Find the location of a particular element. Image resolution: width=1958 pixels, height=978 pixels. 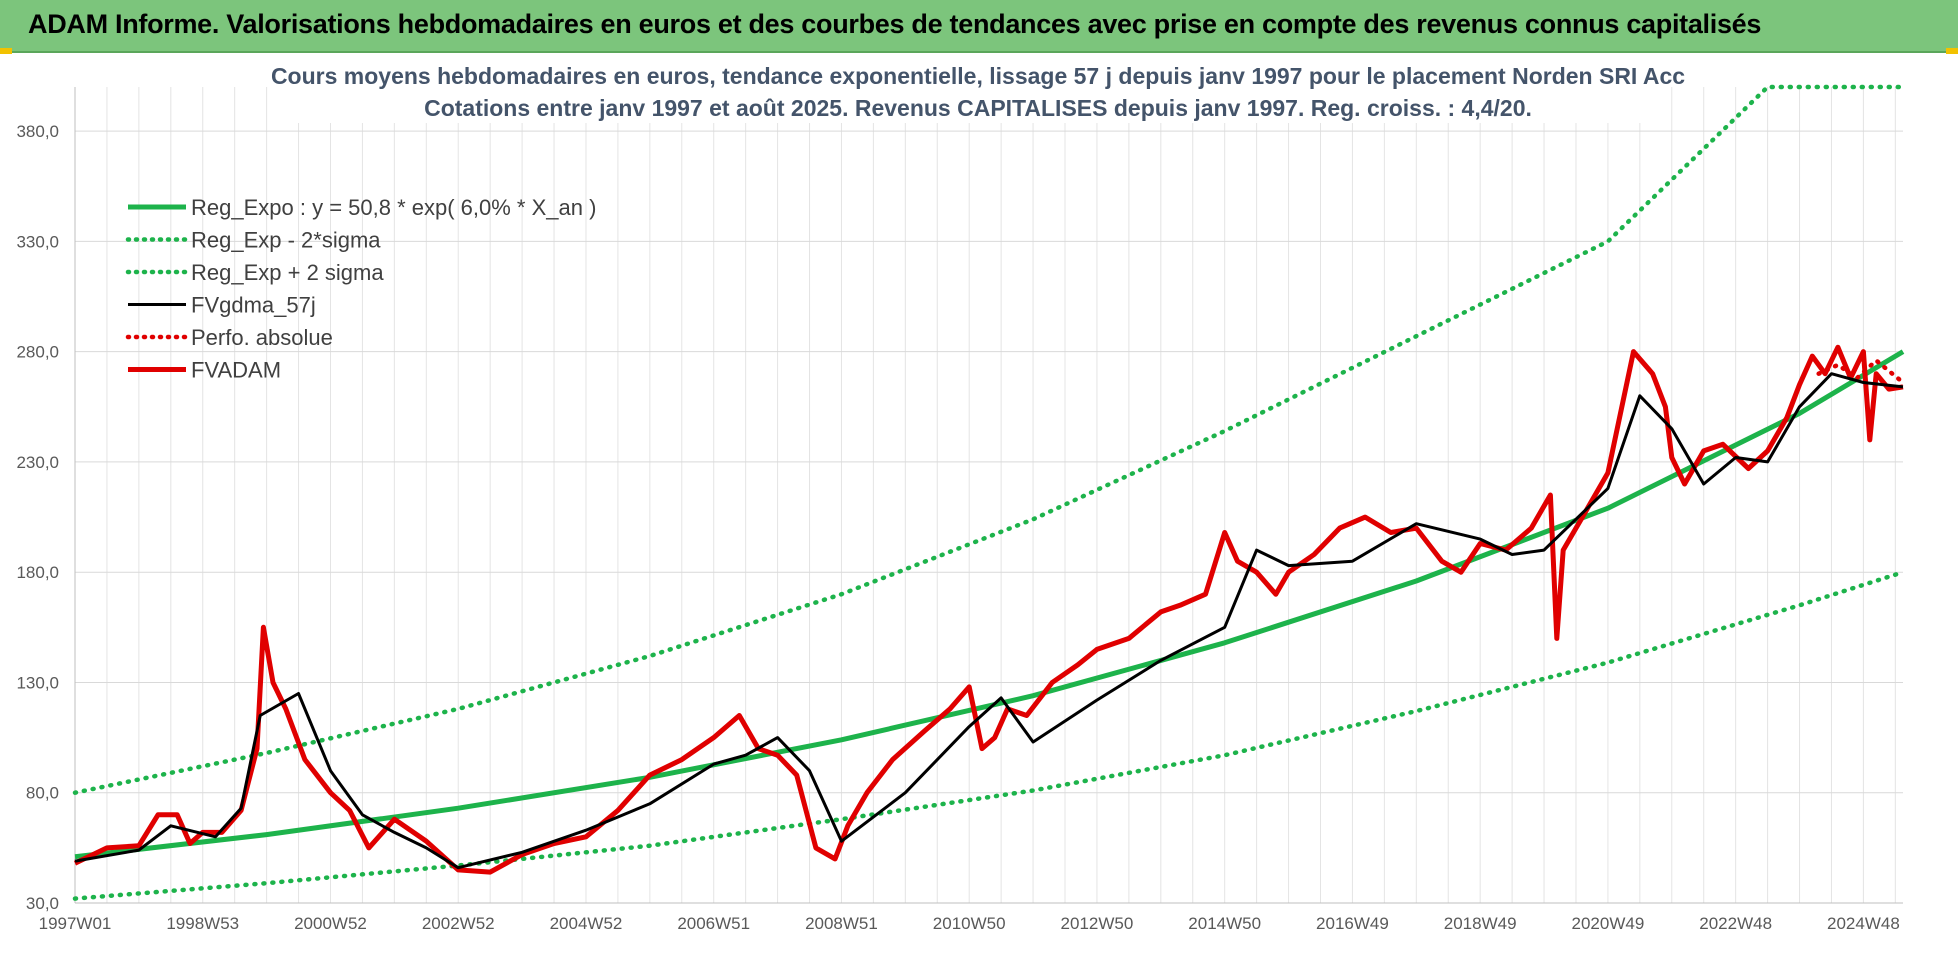

x-tick-label: 2024W48 is located at coordinates (1863, 923).